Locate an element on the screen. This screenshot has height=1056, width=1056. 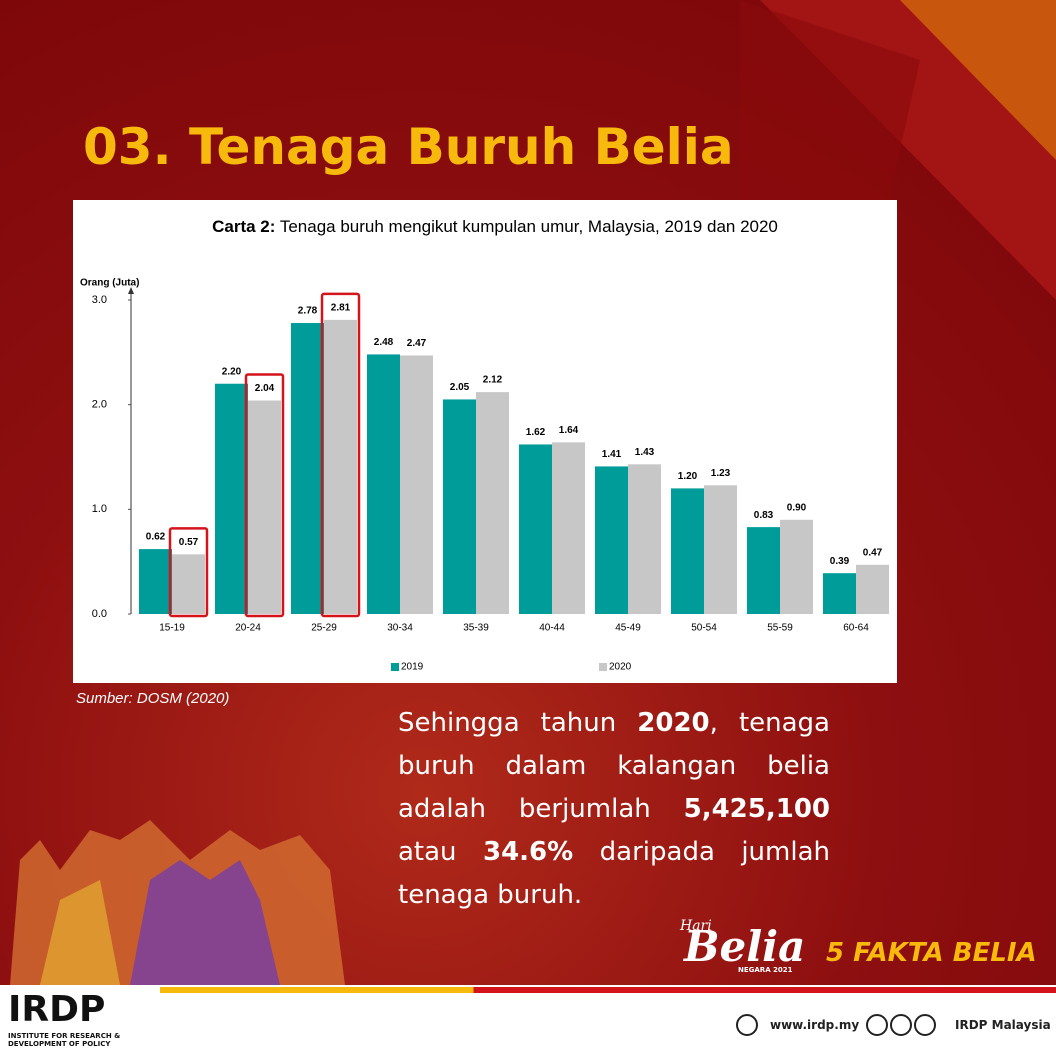
value-label: 2.12 is located at coordinates (493, 380).